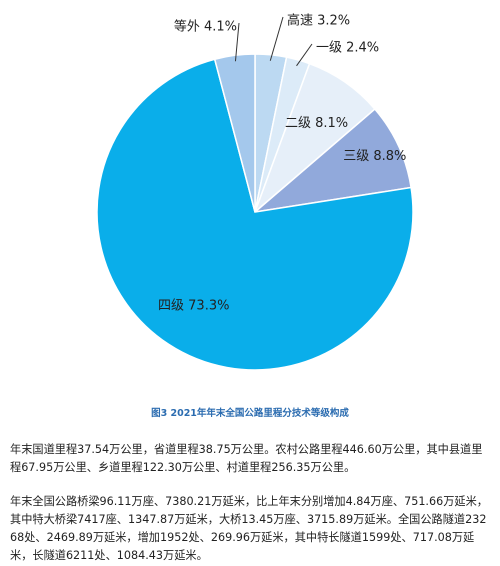  I want to click on slice-label-0: 高速 3.2%, so click(318, 21).